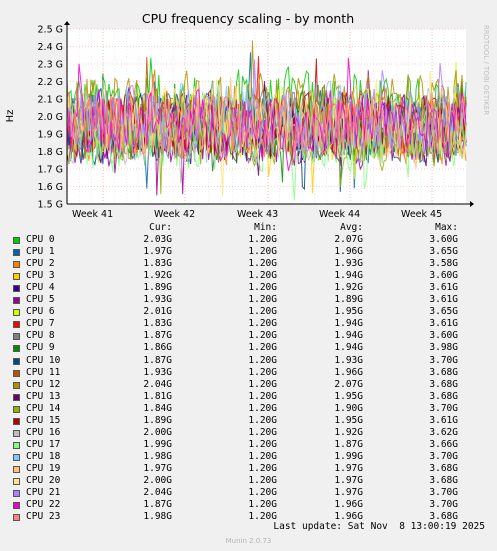 This screenshot has height=551, width=497. What do you see at coordinates (51, 170) in the screenshot?
I see `y-tick-label: 1.7 G` at bounding box center [51, 170].